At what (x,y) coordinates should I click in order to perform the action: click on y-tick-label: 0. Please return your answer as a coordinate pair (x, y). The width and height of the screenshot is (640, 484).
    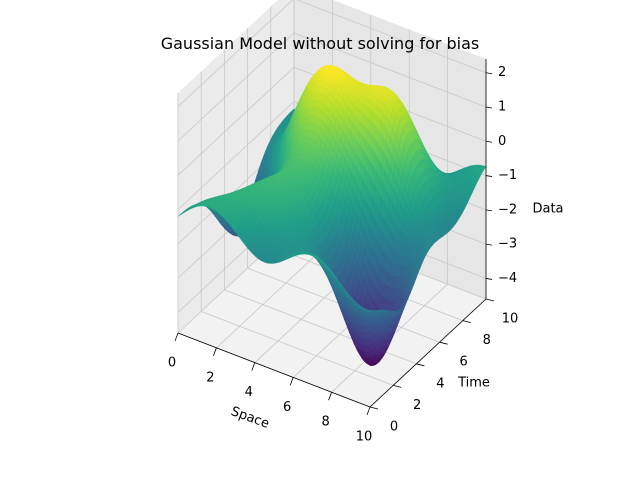
    Looking at the image, I should click on (394, 427).